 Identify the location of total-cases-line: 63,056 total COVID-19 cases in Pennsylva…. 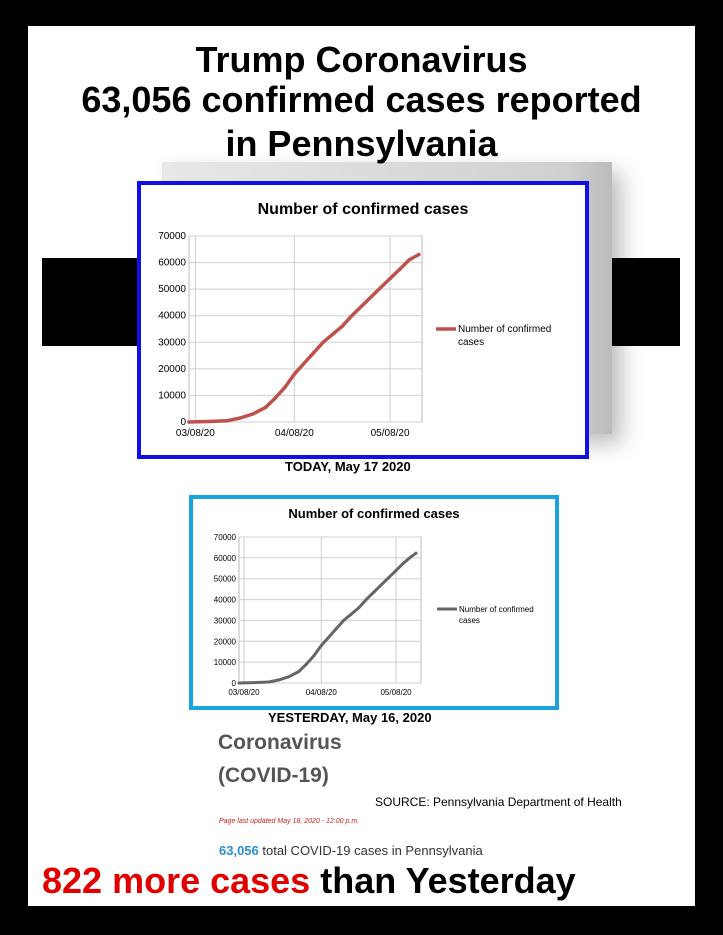
(351, 850).